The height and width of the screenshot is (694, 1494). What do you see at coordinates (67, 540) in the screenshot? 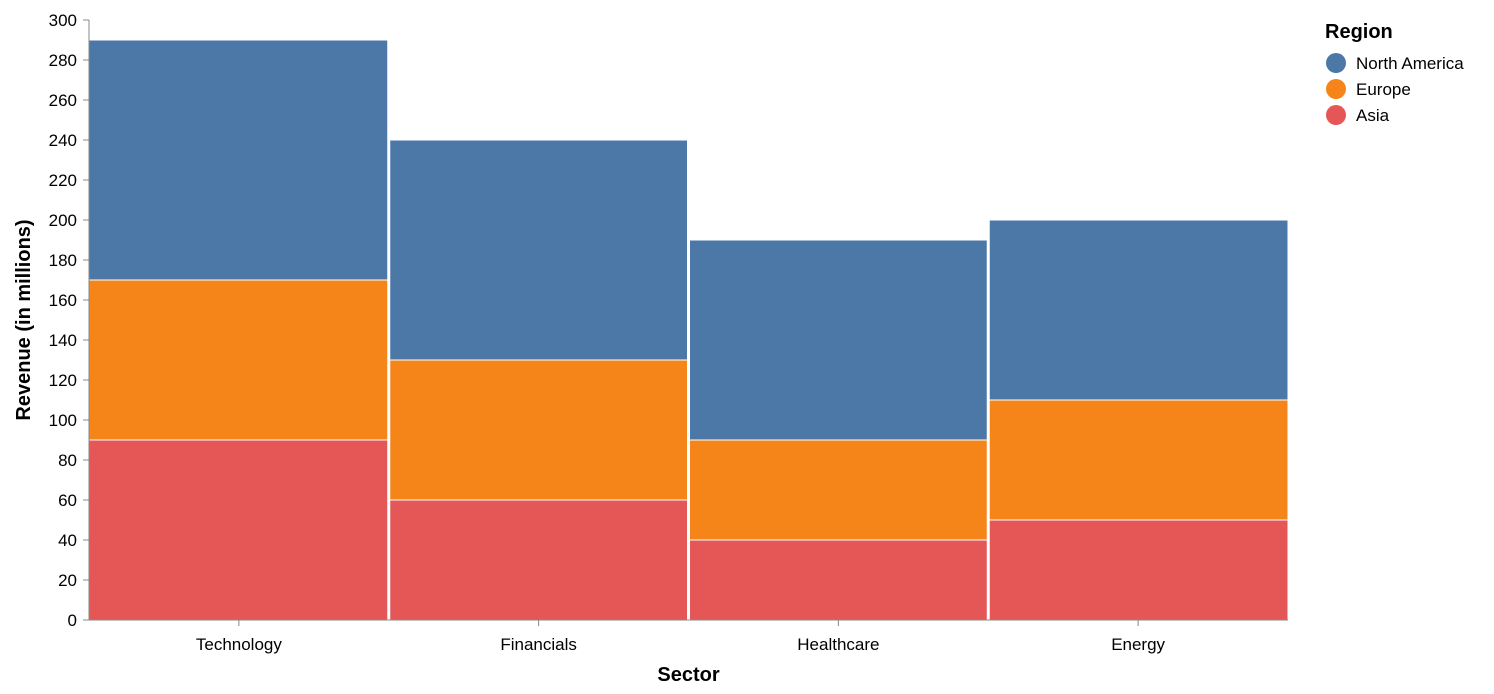
I see `y-tick-label: 40` at bounding box center [67, 540].